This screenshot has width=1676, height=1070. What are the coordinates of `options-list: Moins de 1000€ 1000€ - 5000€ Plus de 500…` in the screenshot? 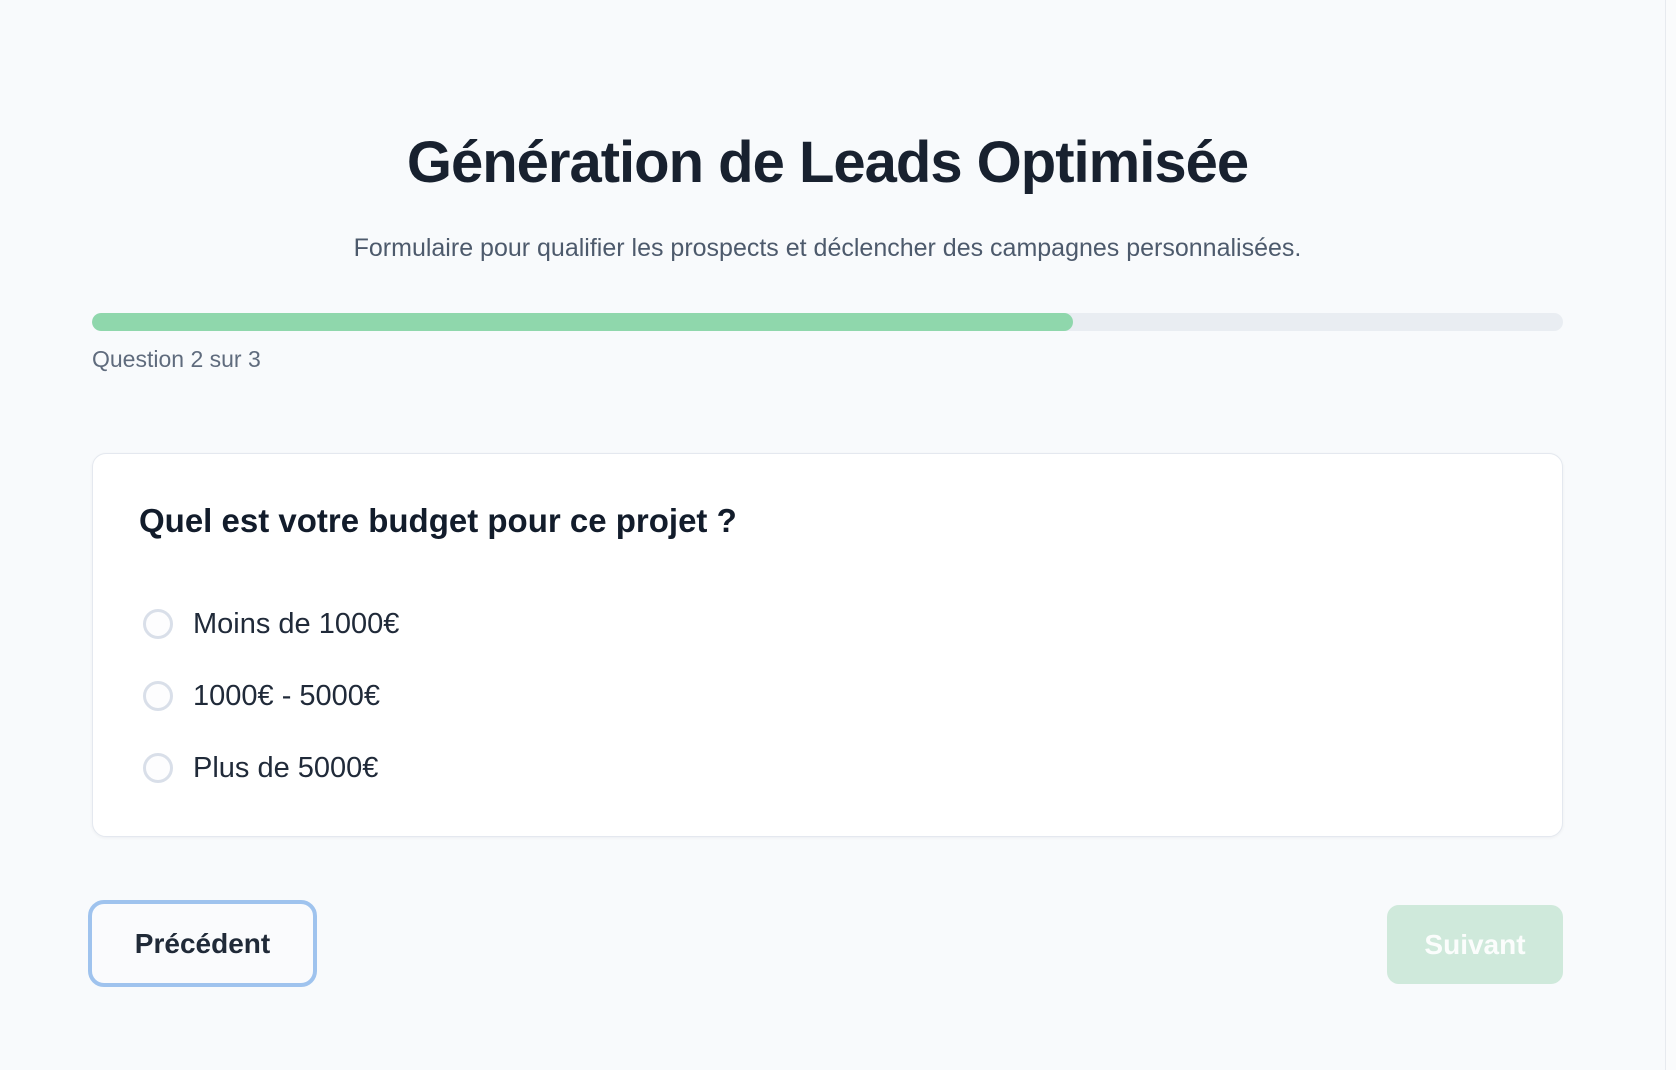 It's located at (271, 695).